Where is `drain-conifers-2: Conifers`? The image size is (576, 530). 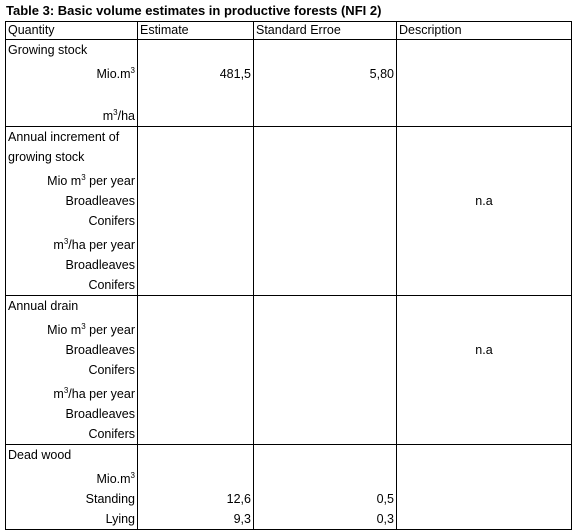 drain-conifers-2: Conifers is located at coordinates (71, 434).